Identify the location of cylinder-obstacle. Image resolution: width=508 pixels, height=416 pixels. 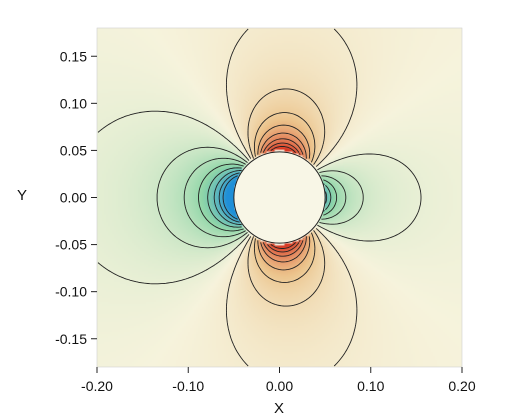
(279, 197).